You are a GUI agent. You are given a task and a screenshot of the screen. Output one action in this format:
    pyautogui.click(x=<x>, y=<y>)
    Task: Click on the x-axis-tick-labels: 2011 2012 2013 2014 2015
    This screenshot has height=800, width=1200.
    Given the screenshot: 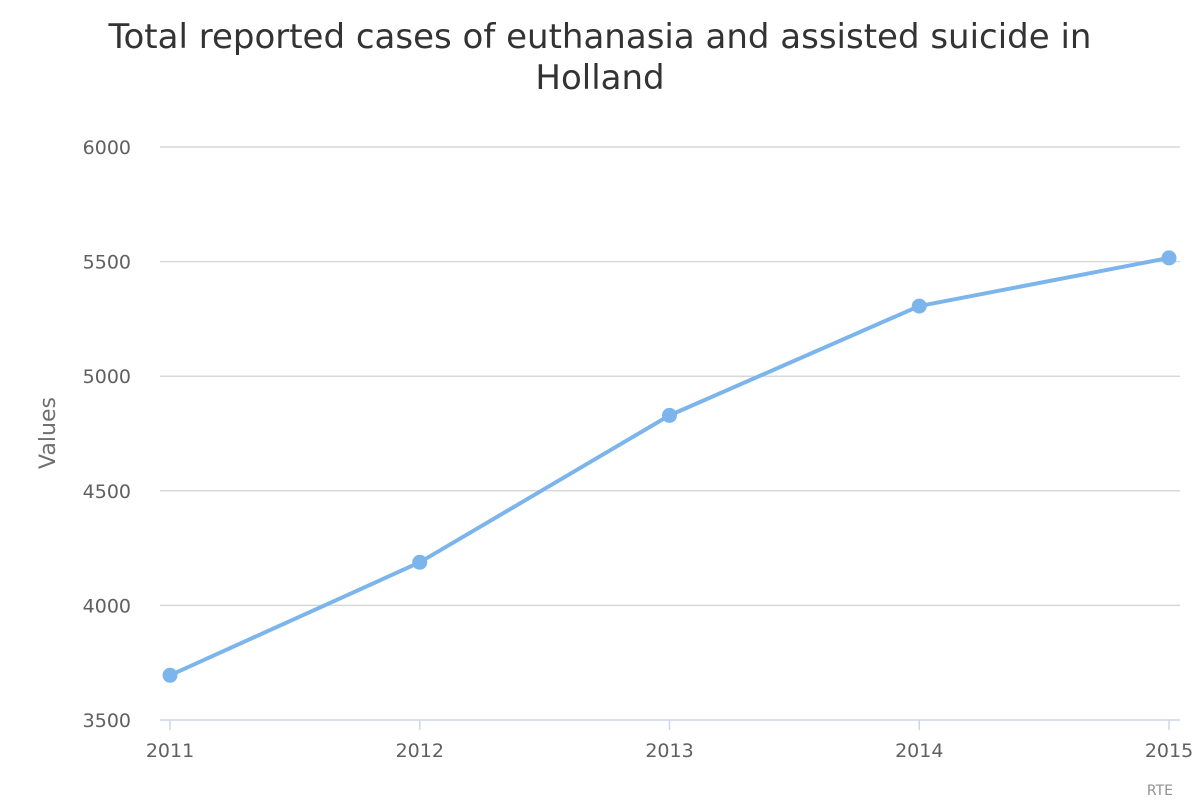 What is the action you would take?
    pyautogui.click(x=669, y=751)
    